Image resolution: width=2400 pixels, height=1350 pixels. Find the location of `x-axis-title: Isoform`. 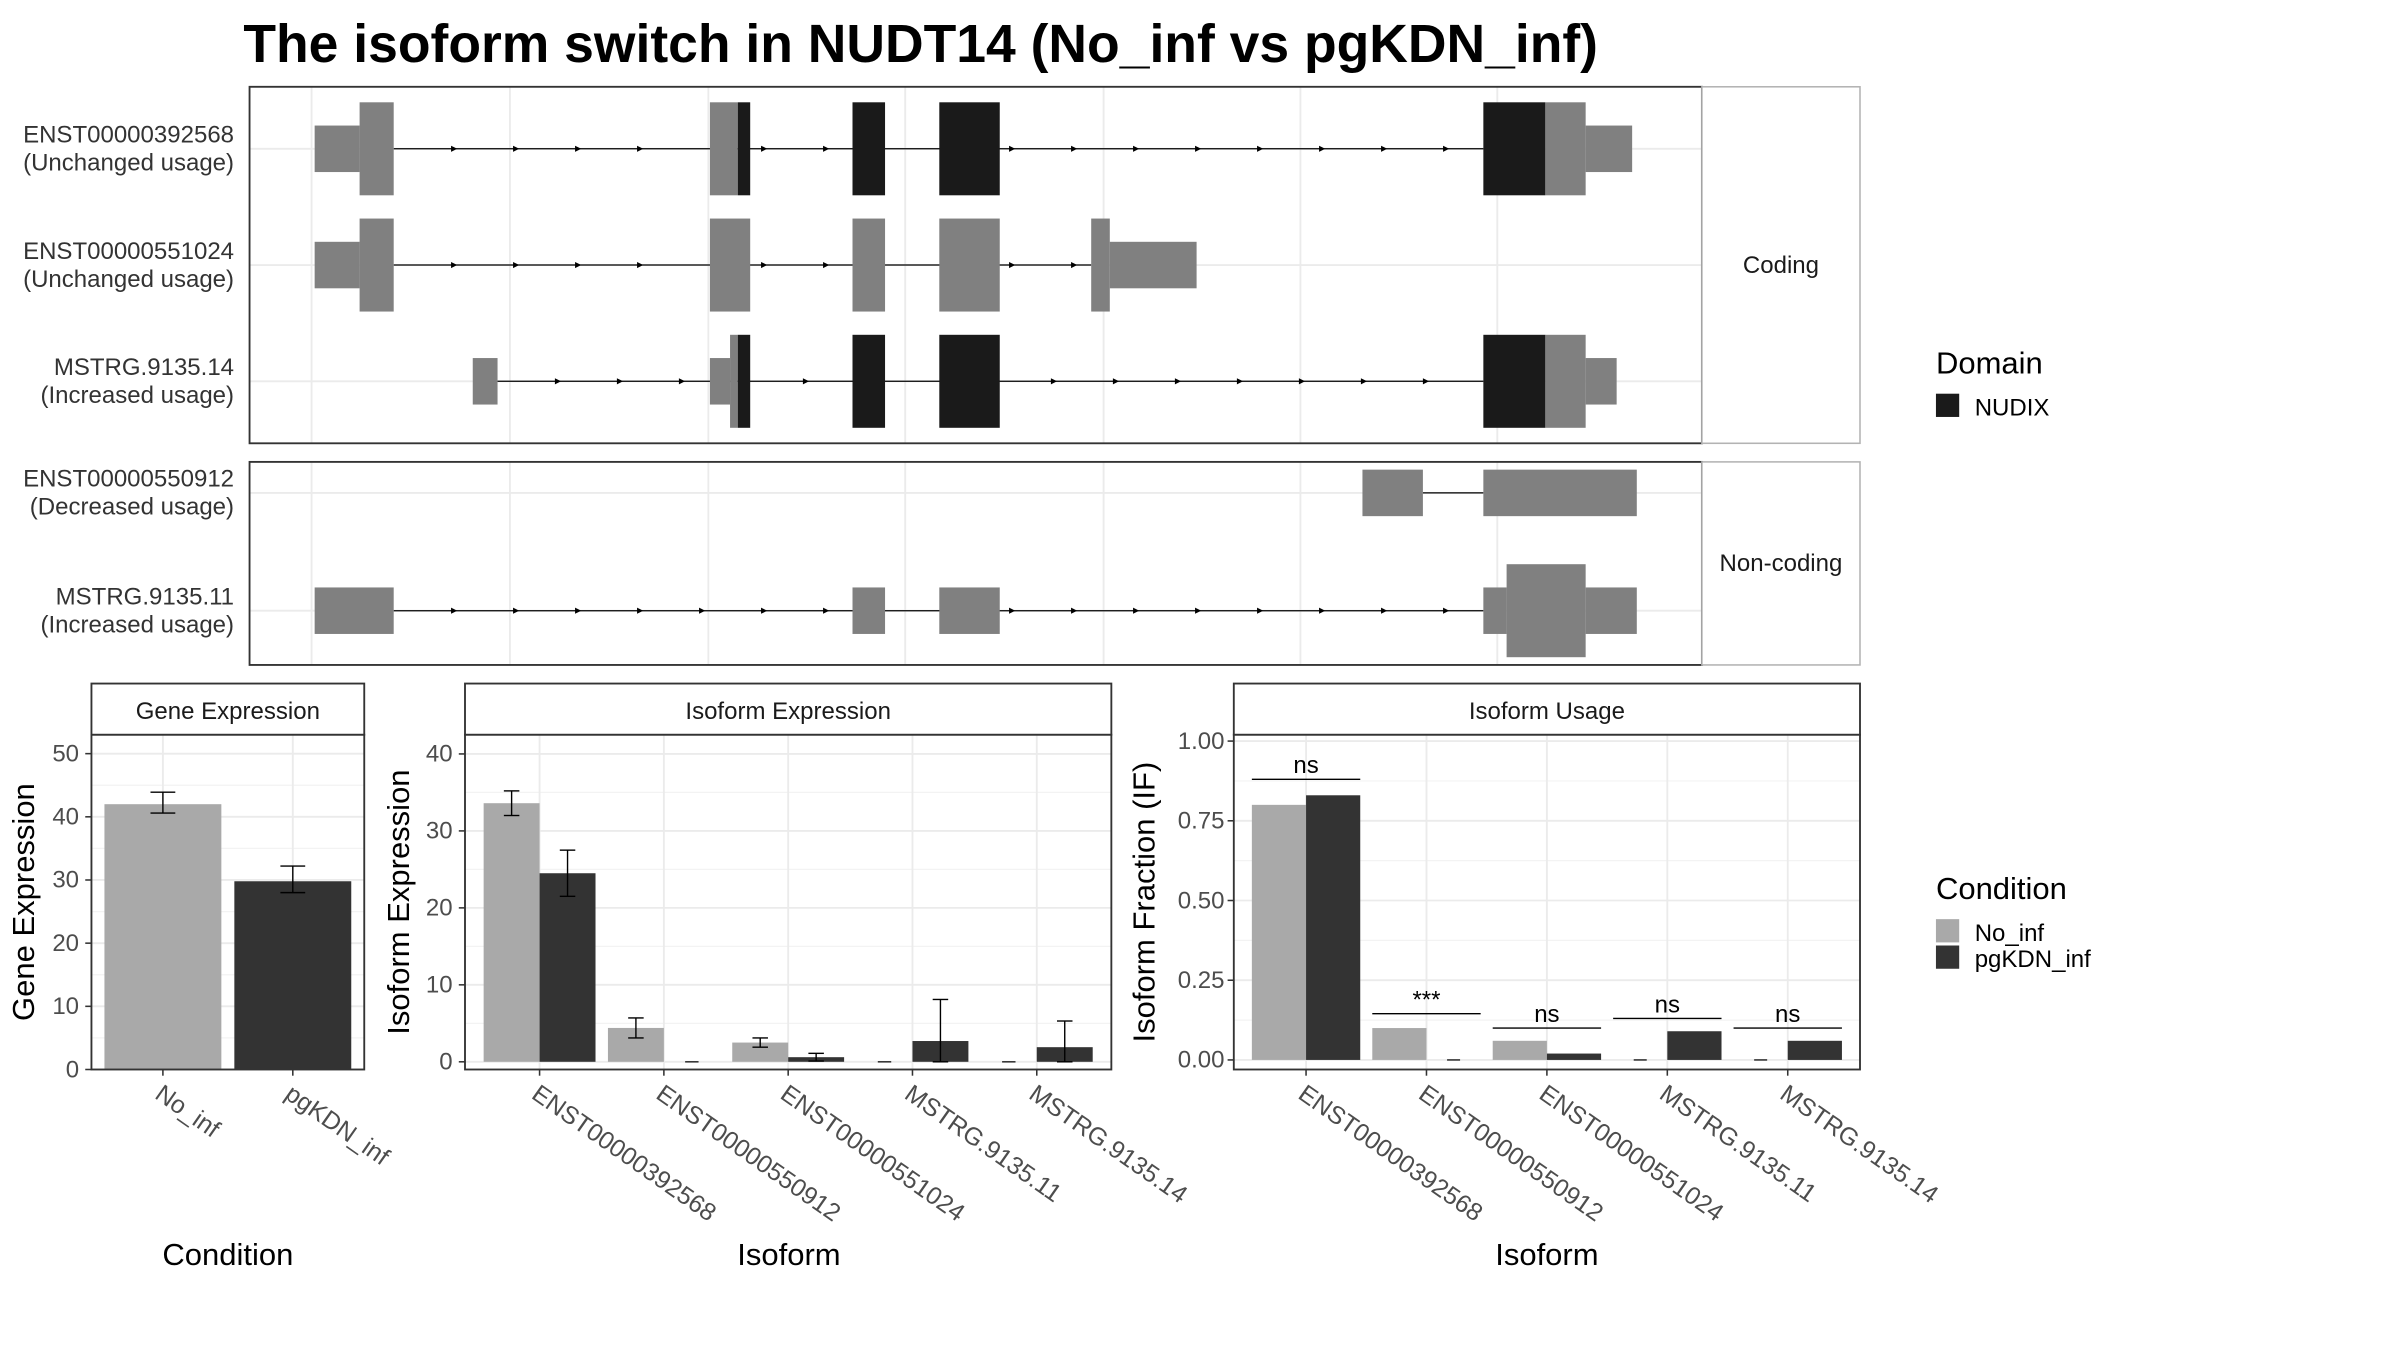

x-axis-title: Isoform is located at coordinates (788, 1254).